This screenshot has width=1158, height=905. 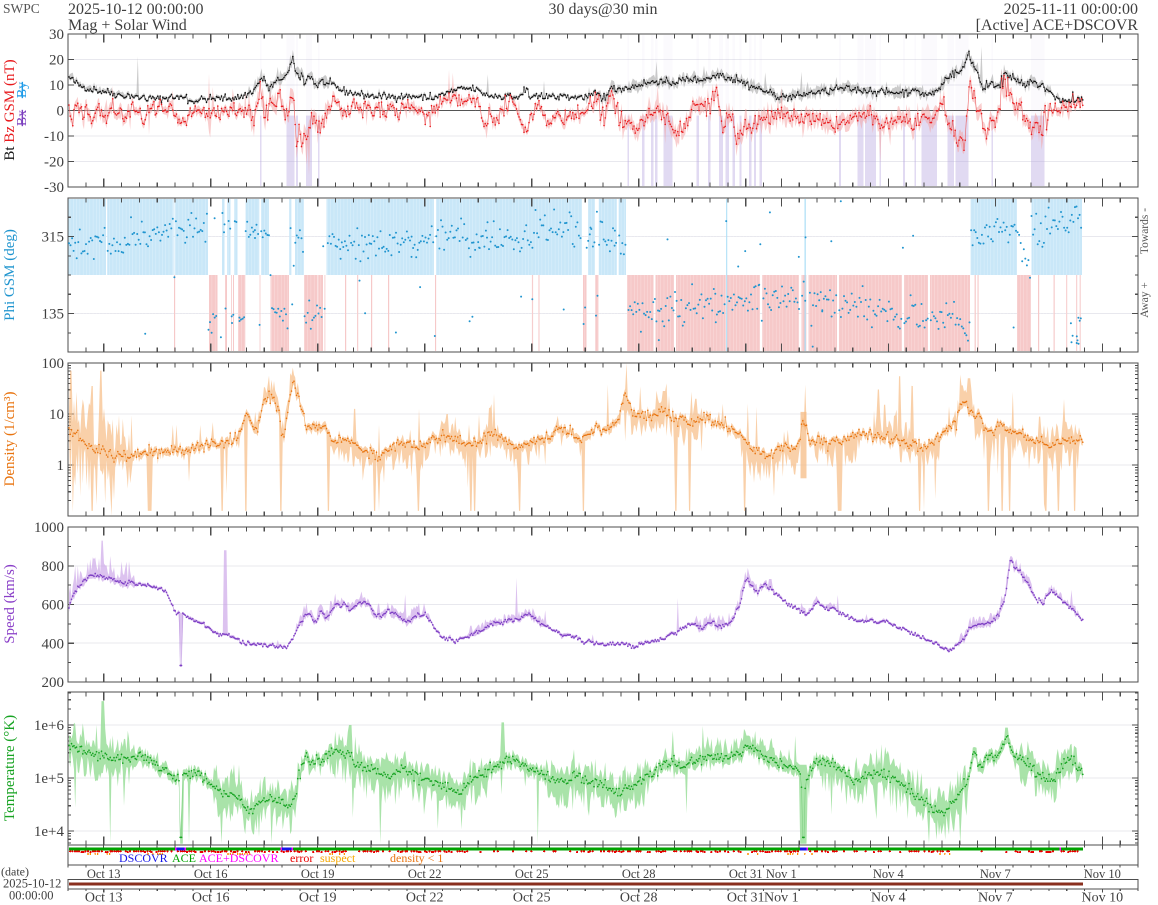 I want to click on svg-text: Bt Bz GSM (nT), so click(x=10, y=109).